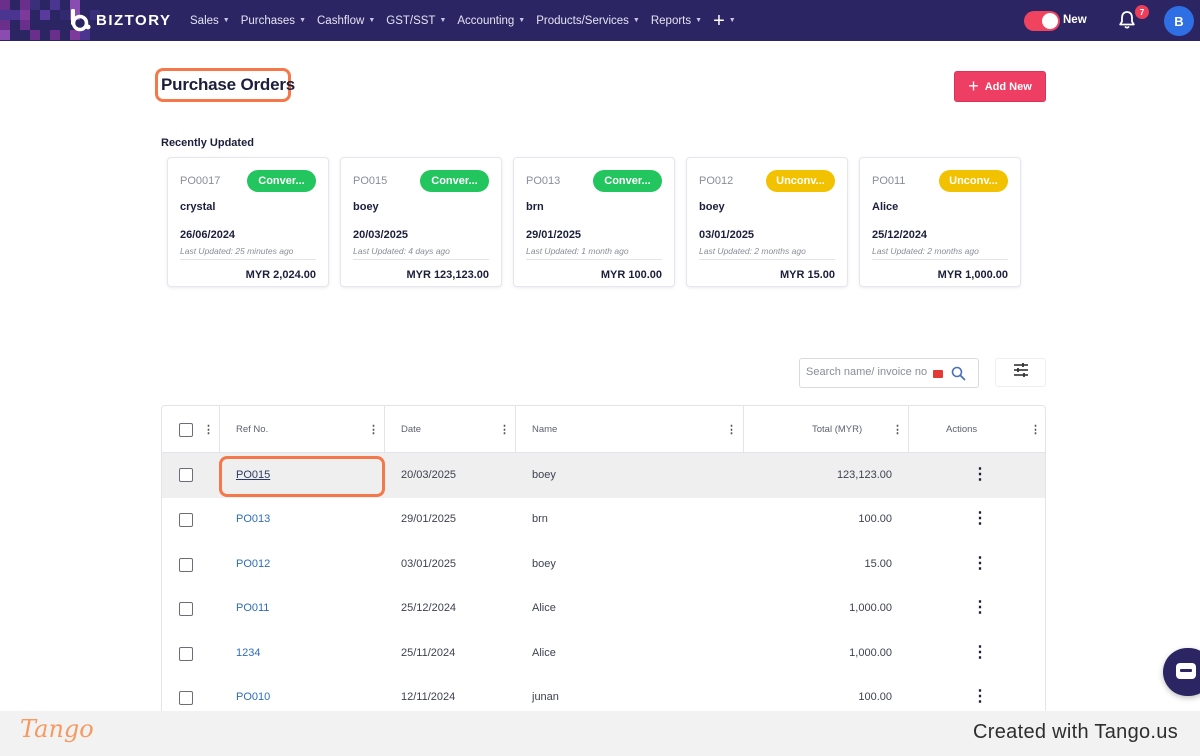 The width and height of the screenshot is (1200, 756). What do you see at coordinates (727, 235) in the screenshot?
I see `card-date: 03/01/2025` at bounding box center [727, 235].